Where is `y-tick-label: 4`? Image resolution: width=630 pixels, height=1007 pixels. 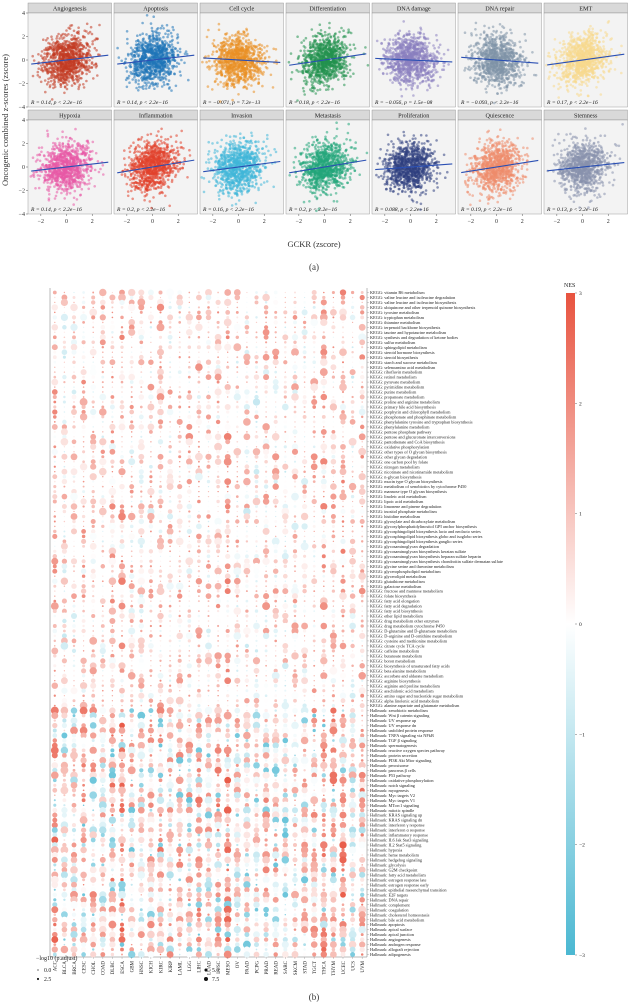 y-tick-label: 4 is located at coordinates (23, 14).